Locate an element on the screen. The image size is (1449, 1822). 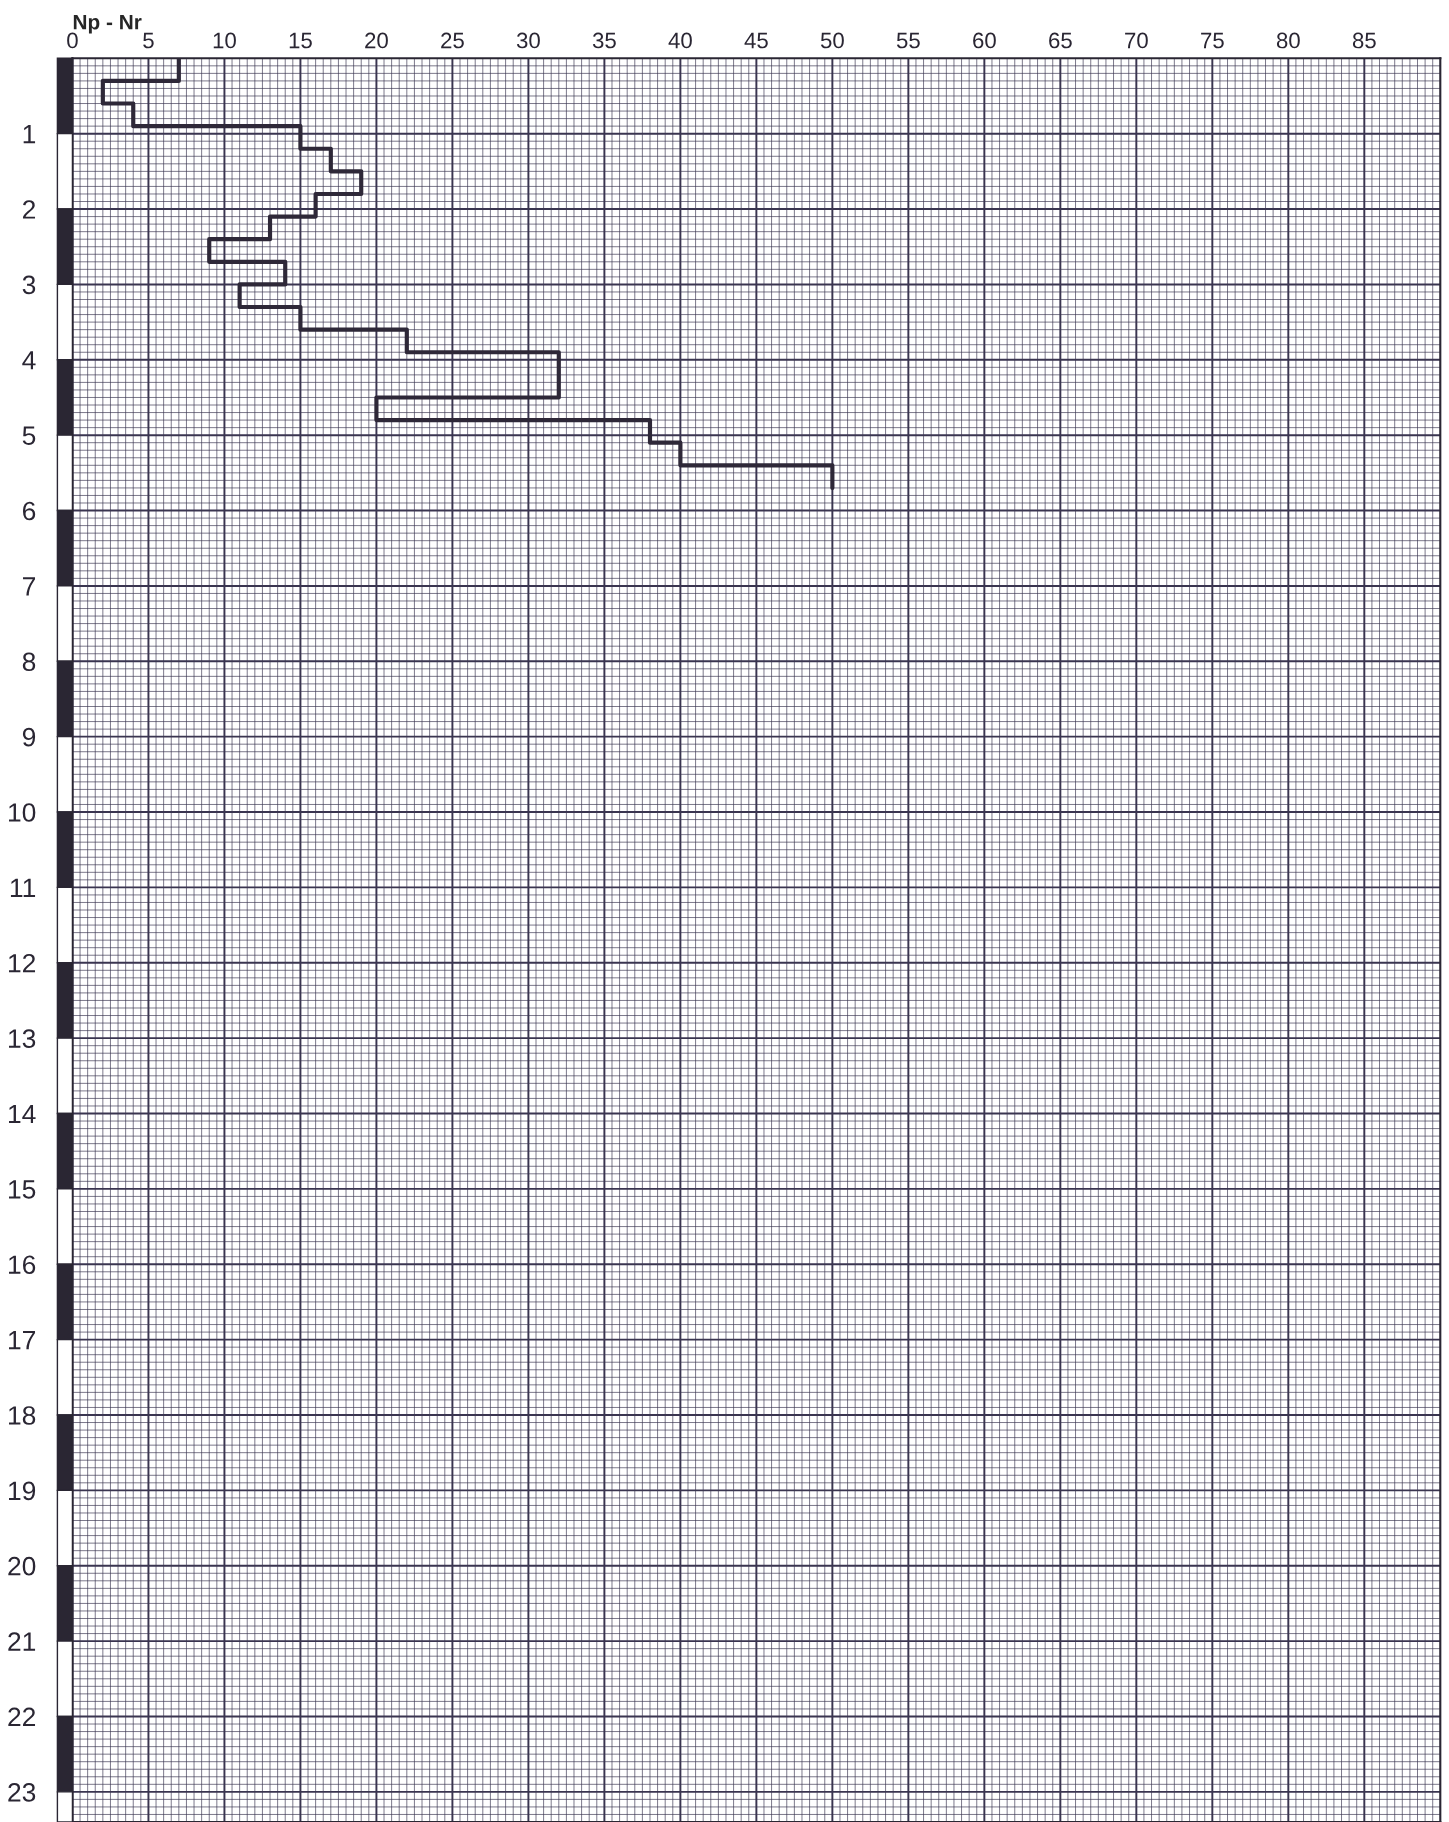
x-tick-label: 45 is located at coordinates (756, 40).